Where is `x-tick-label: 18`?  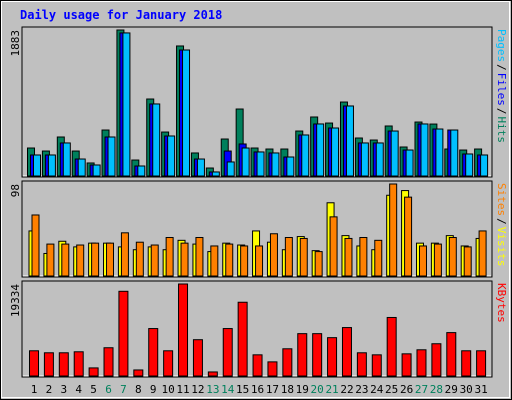 x-tick-label: 18 is located at coordinates (287, 389).